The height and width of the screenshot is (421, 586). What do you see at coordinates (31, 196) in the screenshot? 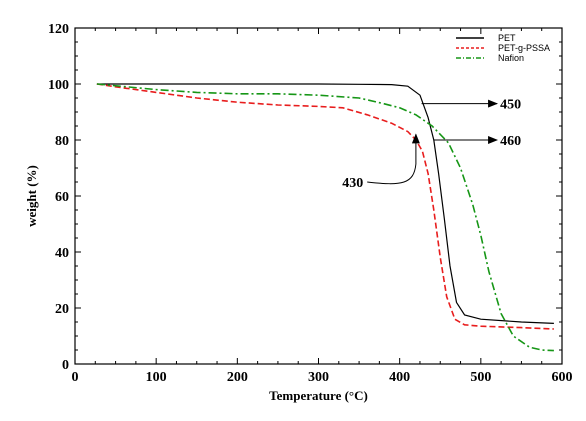
I see `y-axis-title: weight (%)` at bounding box center [31, 196].